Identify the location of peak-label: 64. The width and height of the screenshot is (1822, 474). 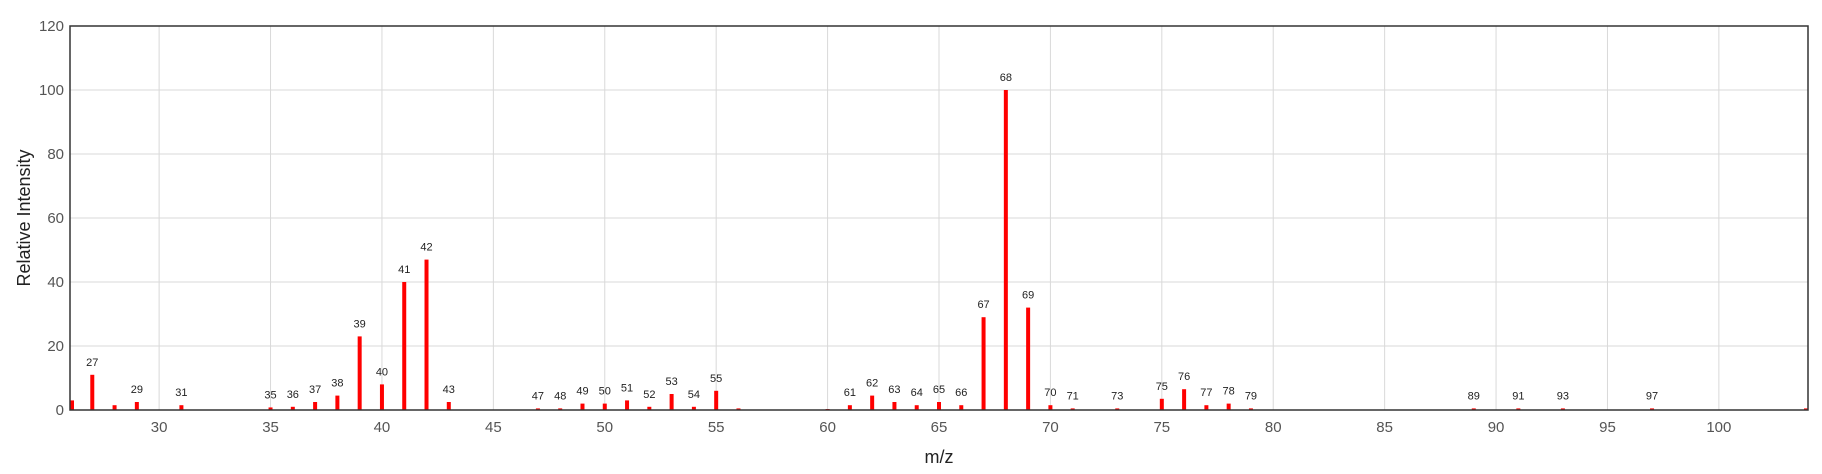
(917, 393).